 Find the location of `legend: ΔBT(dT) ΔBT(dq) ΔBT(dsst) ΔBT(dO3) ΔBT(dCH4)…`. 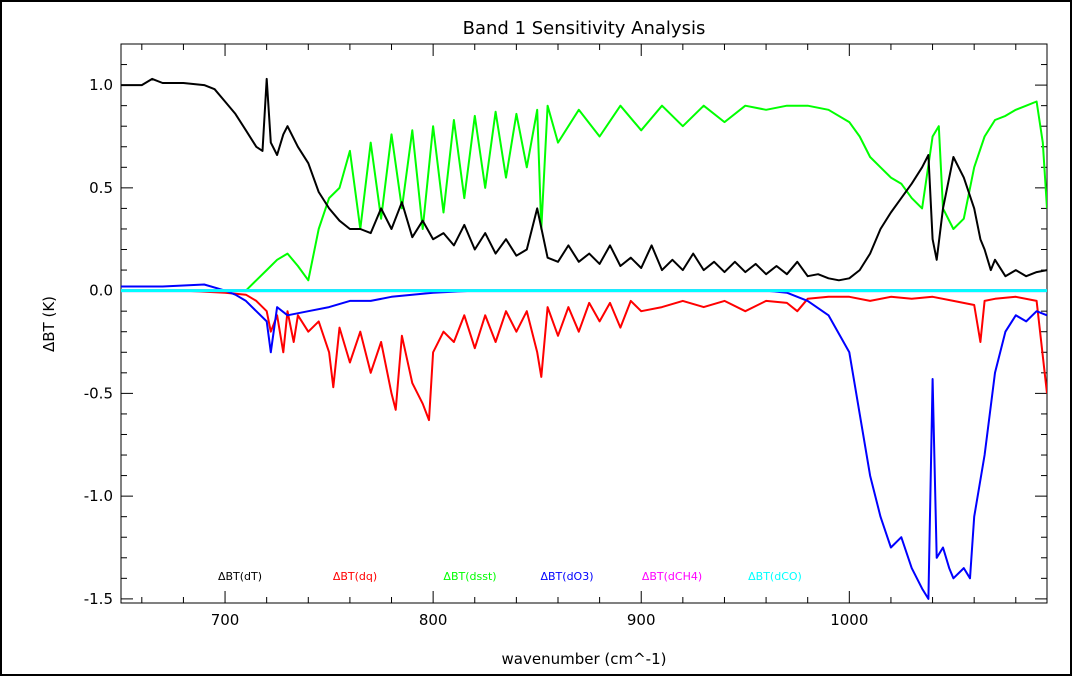

legend: ΔBT(dT) ΔBT(dq) ΔBT(dsst) ΔBT(dO3) ΔBT(dCH4)… is located at coordinates (510, 576).